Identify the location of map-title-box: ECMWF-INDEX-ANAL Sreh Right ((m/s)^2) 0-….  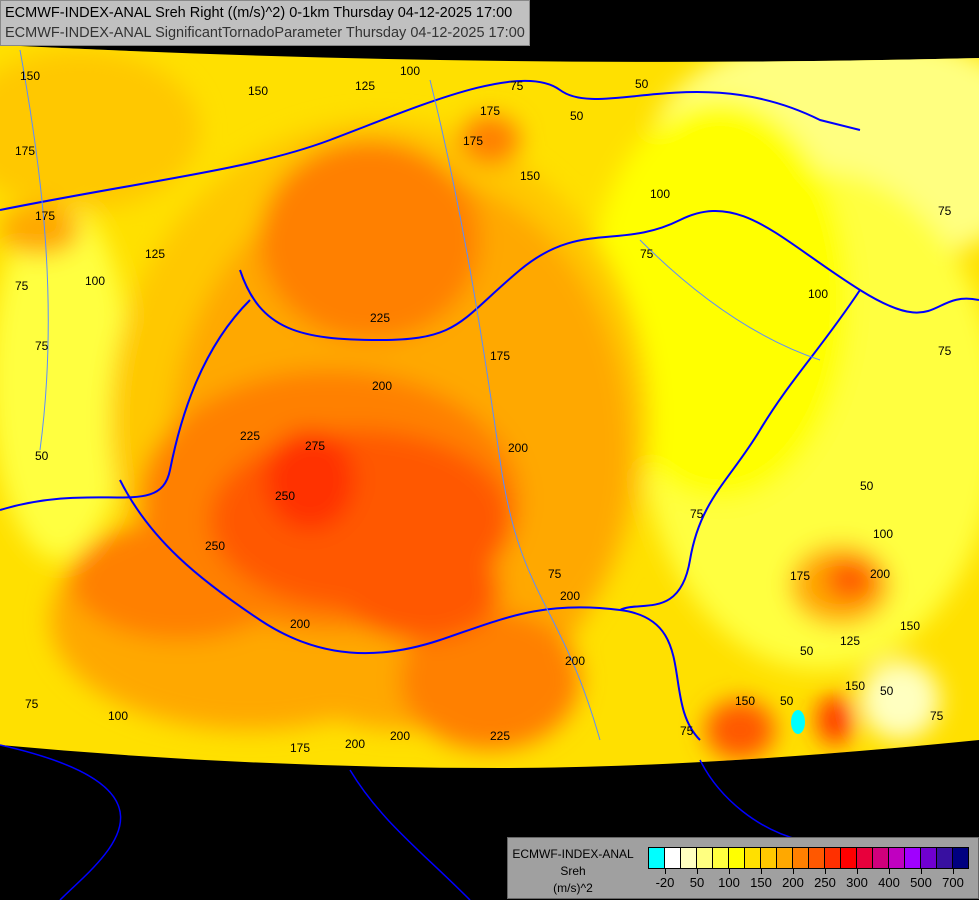
(265, 23).